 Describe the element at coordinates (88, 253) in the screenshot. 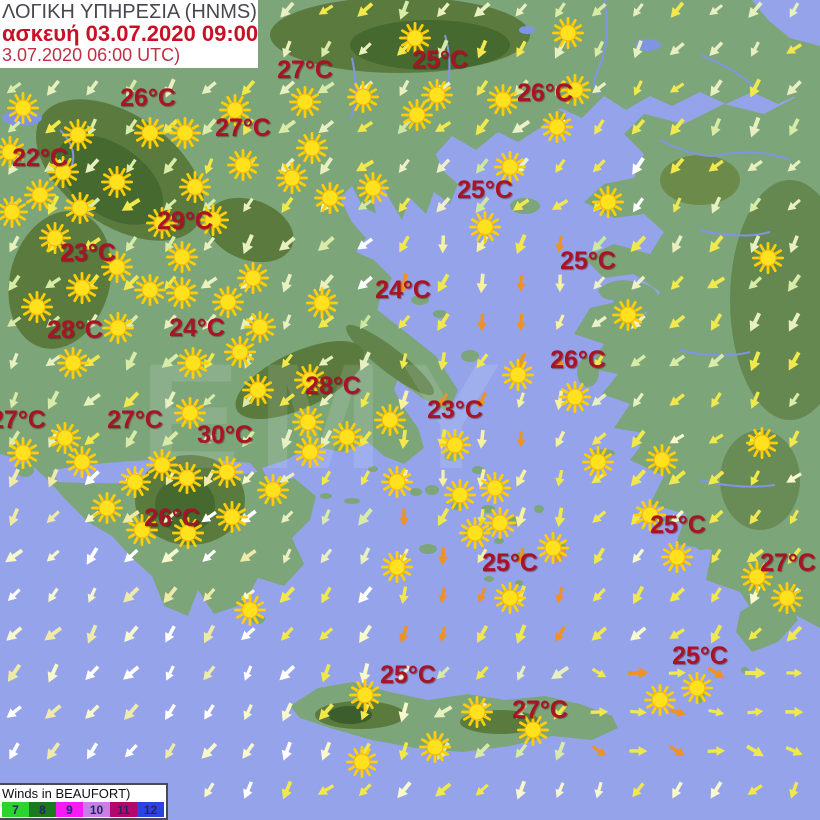

I see `temperature-label: 23°C` at that location.